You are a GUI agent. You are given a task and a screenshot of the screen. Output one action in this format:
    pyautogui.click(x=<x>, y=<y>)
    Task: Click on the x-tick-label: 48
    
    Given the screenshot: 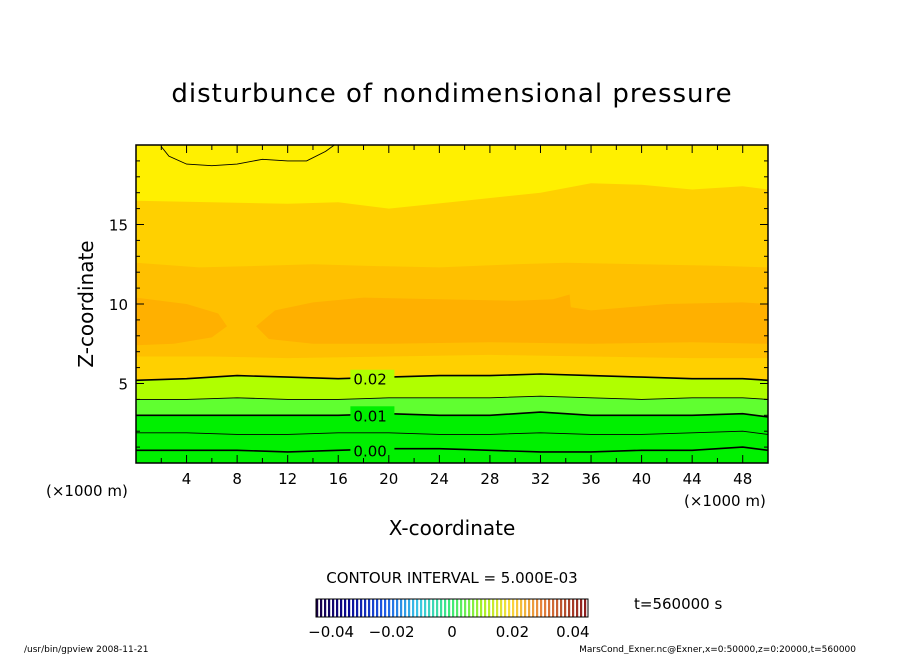 What is the action you would take?
    pyautogui.click(x=742, y=479)
    